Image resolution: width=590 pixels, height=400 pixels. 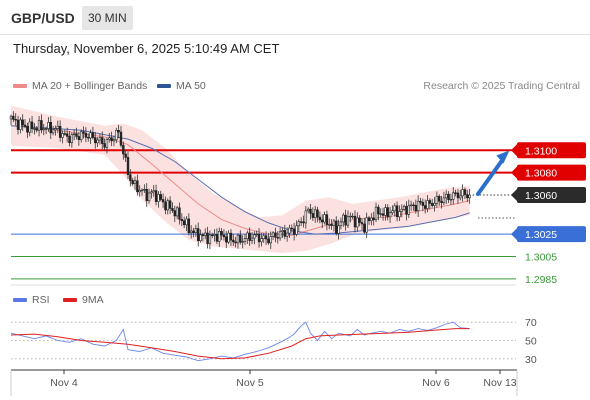 I want to click on time-tick-label-1: Nov 5, so click(x=250, y=383).